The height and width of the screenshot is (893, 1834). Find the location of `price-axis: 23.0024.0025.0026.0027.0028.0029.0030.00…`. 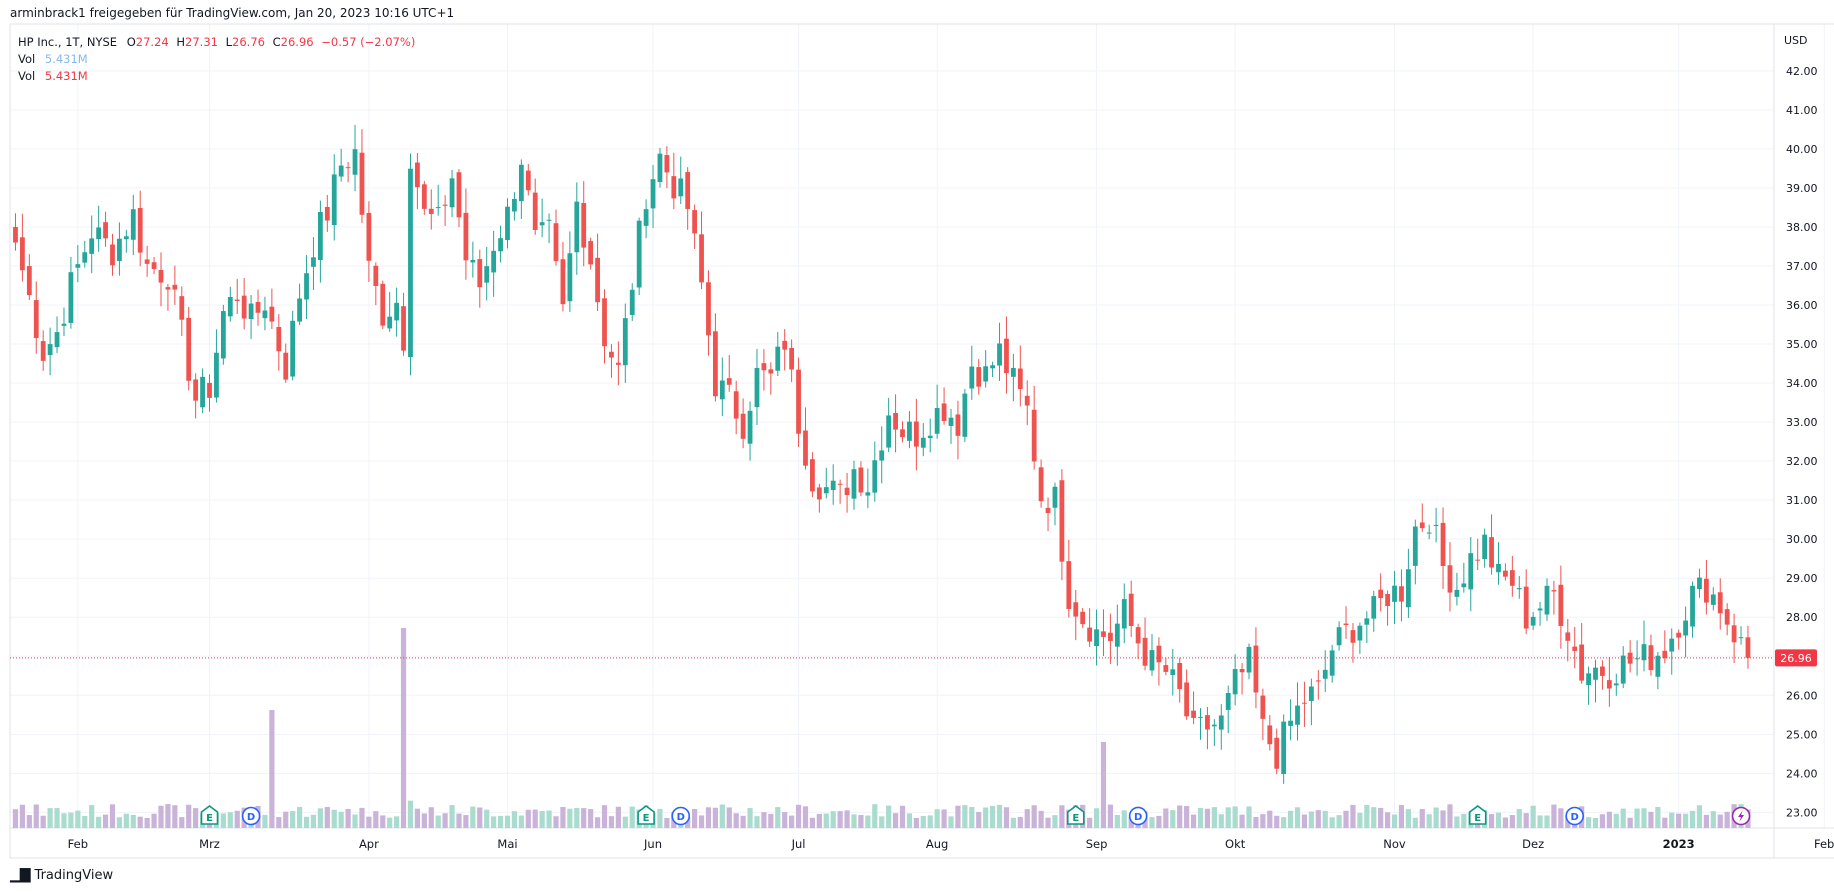

price-axis: 23.0024.0025.0026.0027.0028.0029.0030.00… is located at coordinates (1802, 442).